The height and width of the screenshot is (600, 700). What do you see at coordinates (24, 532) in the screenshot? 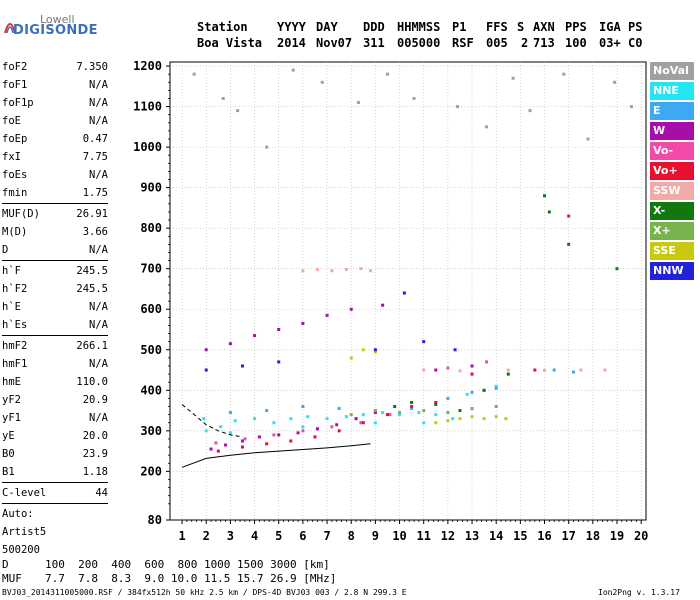
I see `autoscaling-line2: Artist5` at bounding box center [24, 532].